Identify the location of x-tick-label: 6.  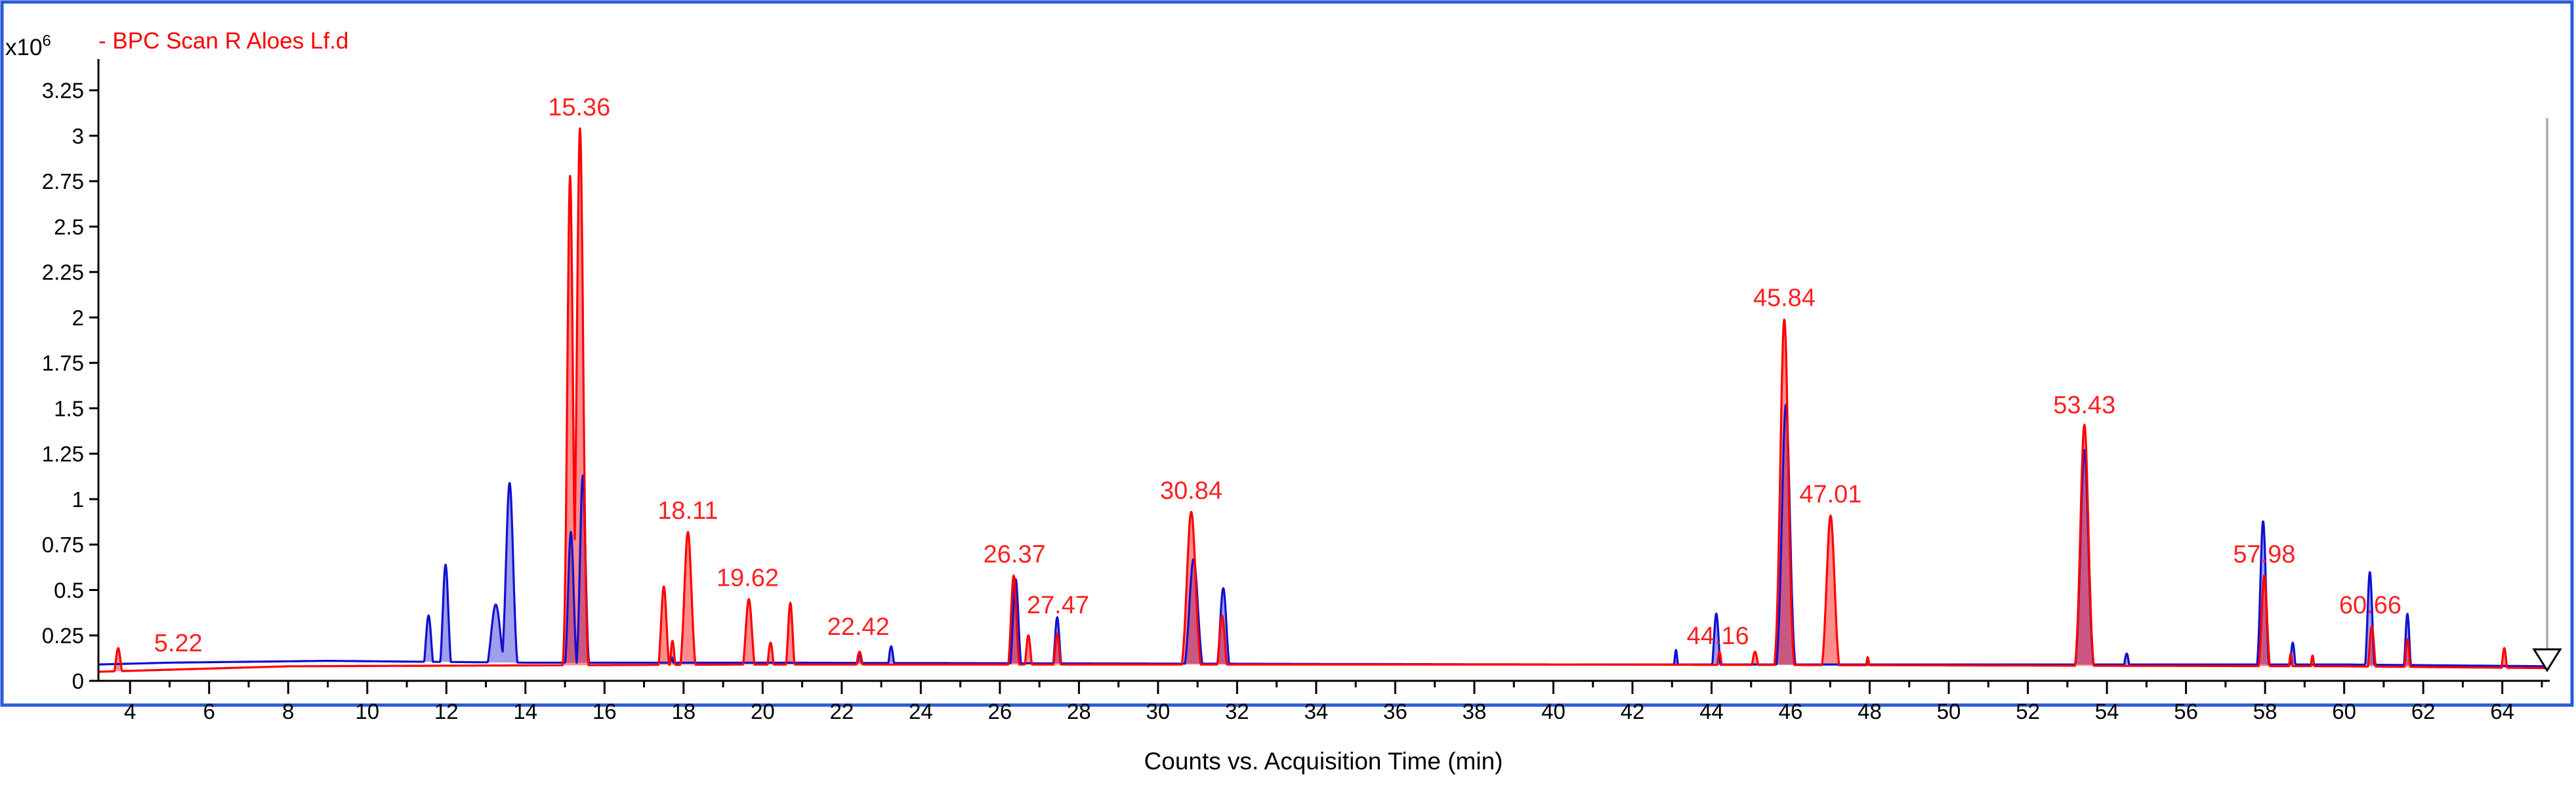
(209, 711).